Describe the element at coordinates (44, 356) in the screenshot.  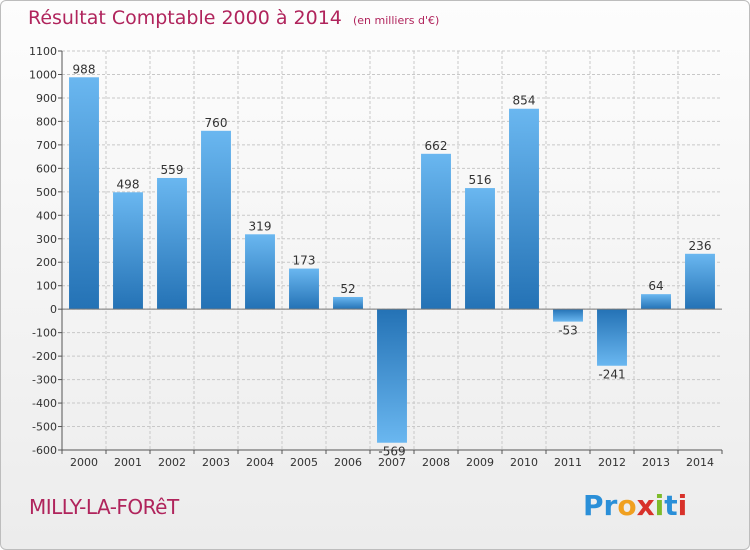
I see `y-tick-label: -200` at that location.